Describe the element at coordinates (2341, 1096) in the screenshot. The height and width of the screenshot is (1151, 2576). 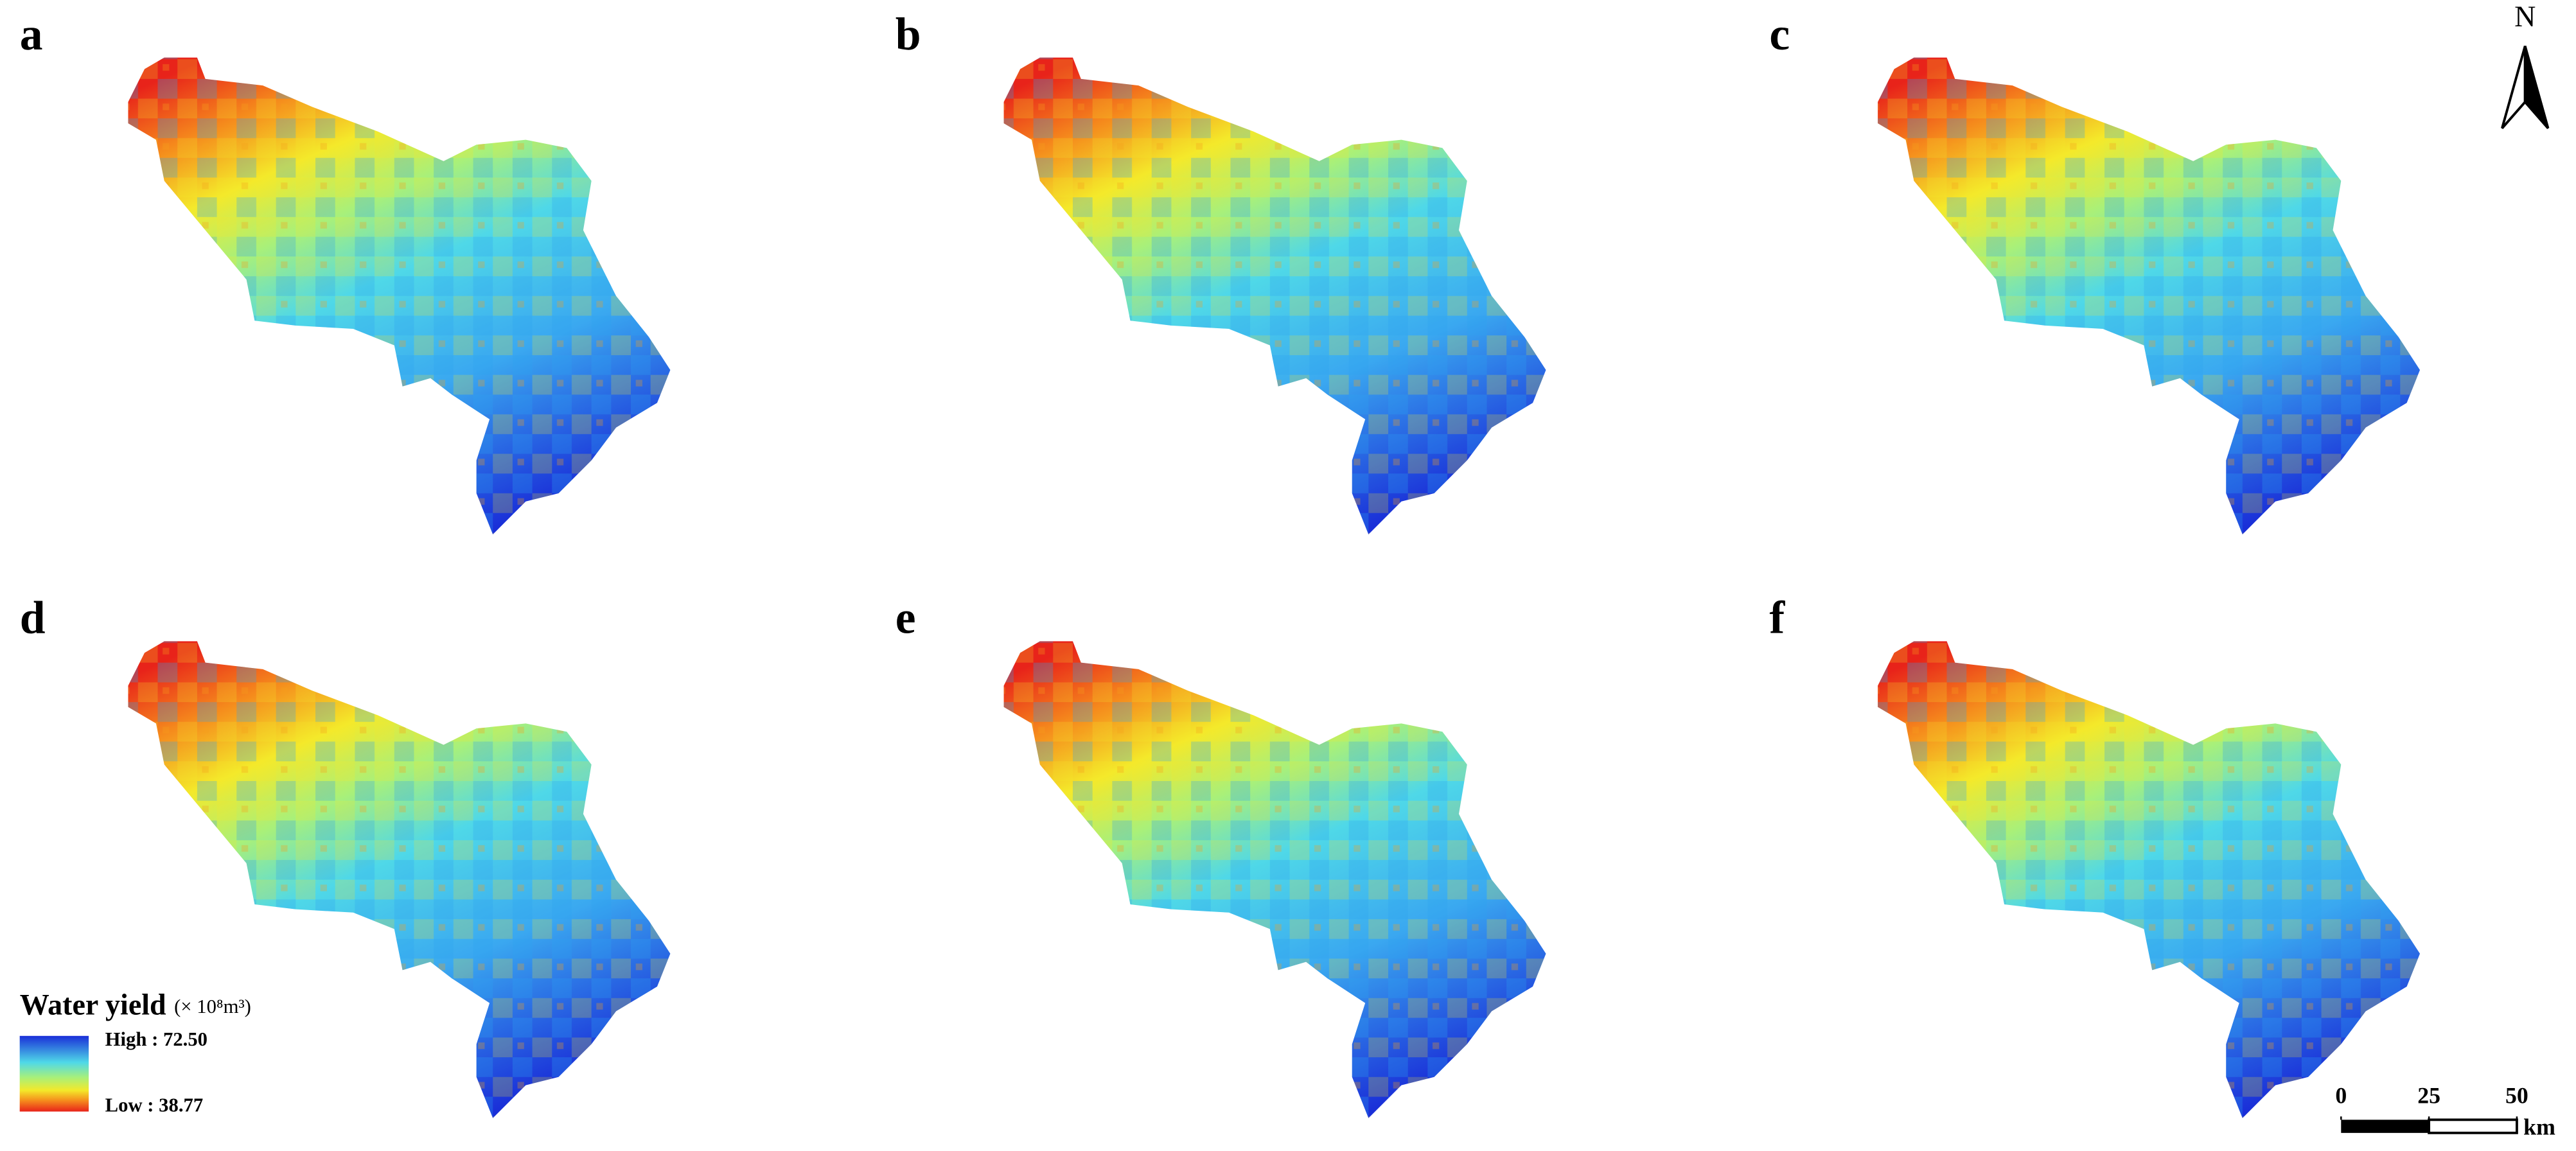
I see `scale-tick-label: 0` at that location.